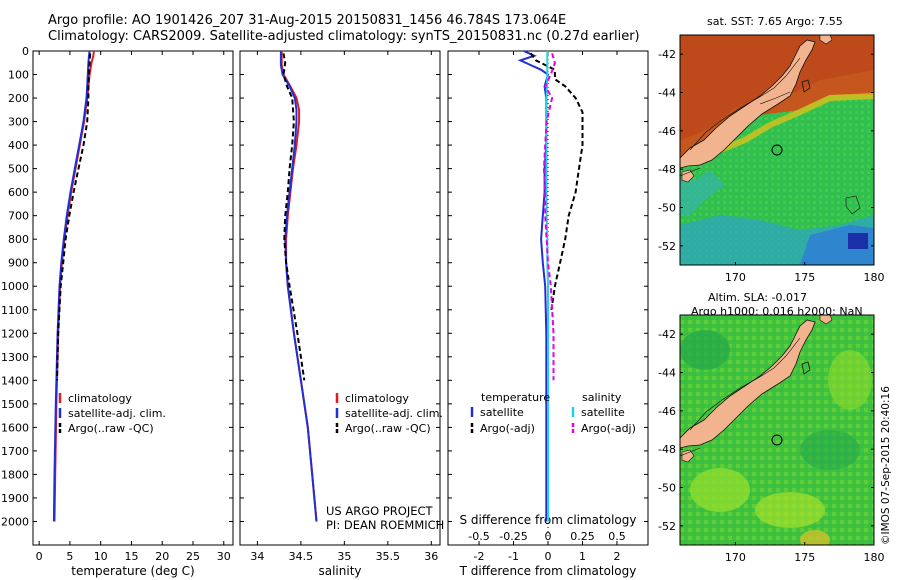 Image resolution: width=900 pixels, height=580 pixels. What do you see at coordinates (617, 536) in the screenshot?
I see `difference-top-tick-label: 0.5` at bounding box center [617, 536].